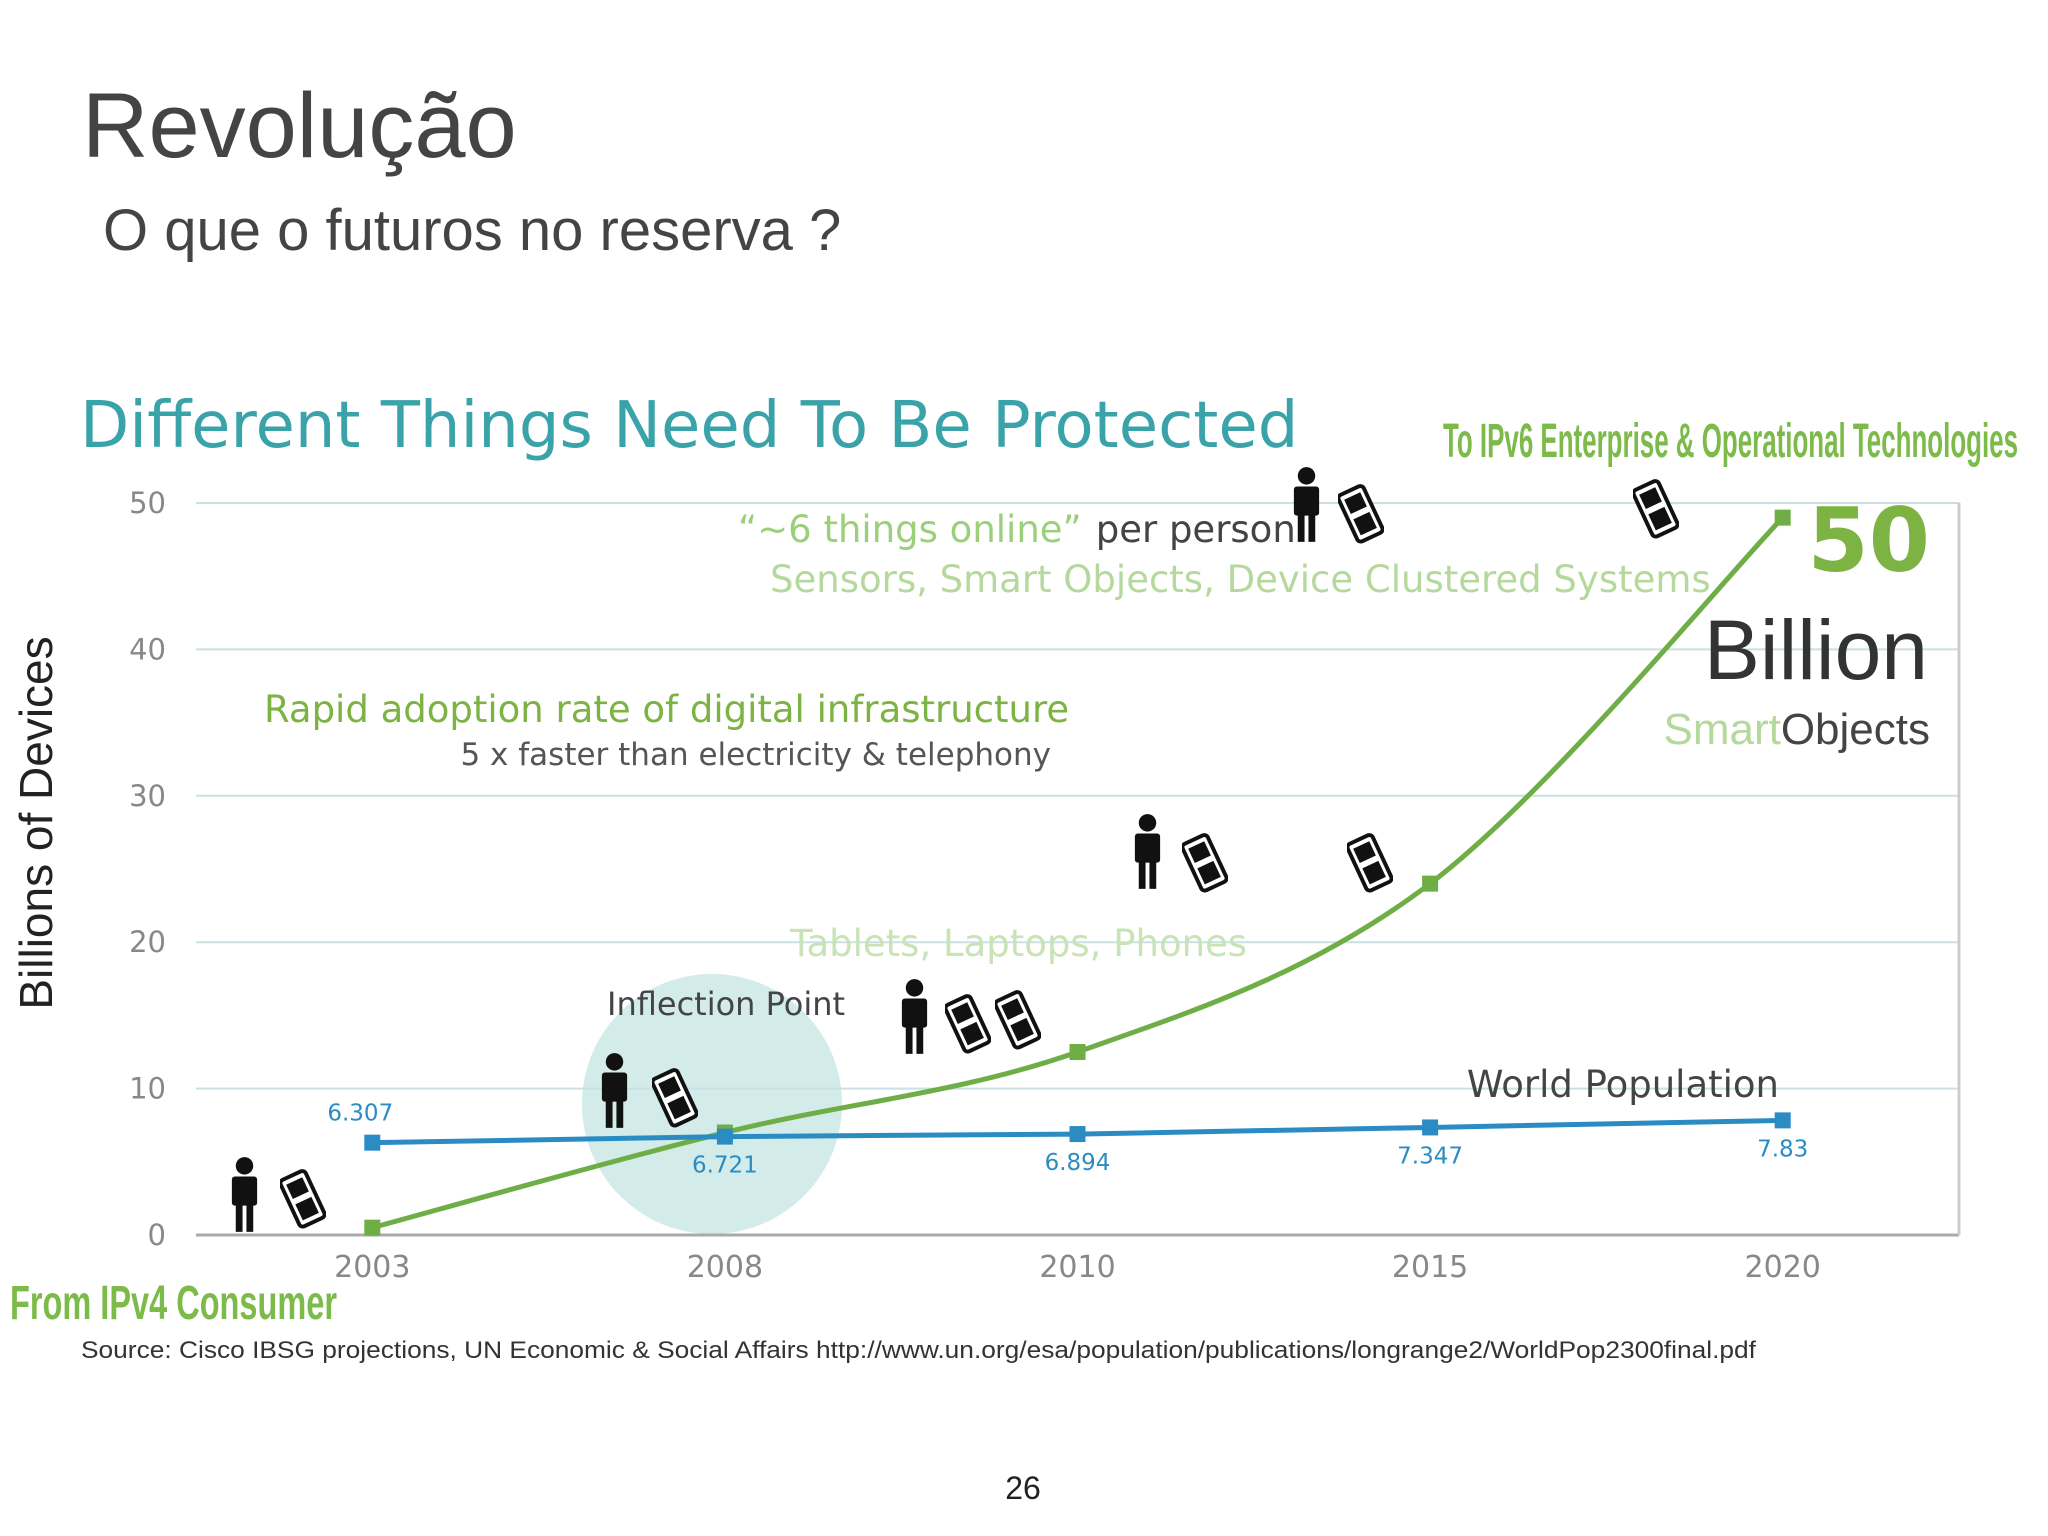 This screenshot has width=2048, height=1536. What do you see at coordinates (726, 1004) in the screenshot?
I see `annotation: Inflection Point` at bounding box center [726, 1004].